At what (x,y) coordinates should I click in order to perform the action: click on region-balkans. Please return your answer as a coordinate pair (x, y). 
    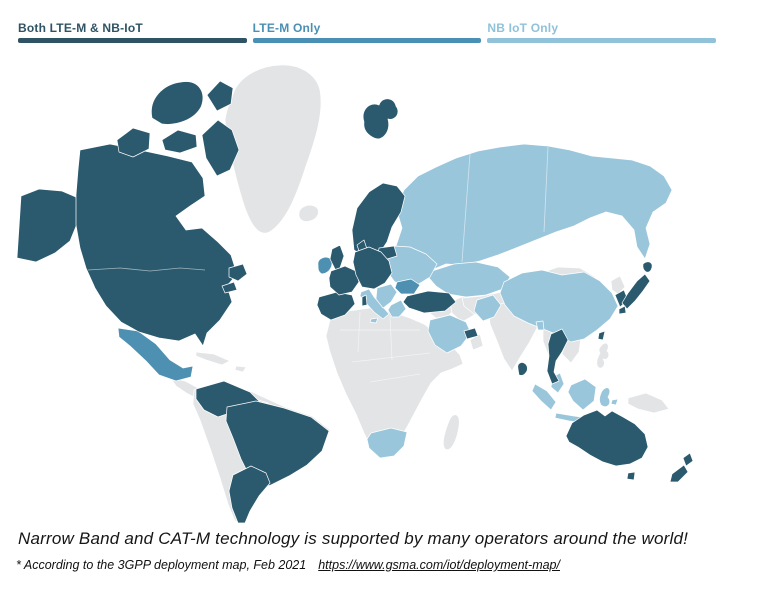
    Looking at the image, I should click on (386, 296).